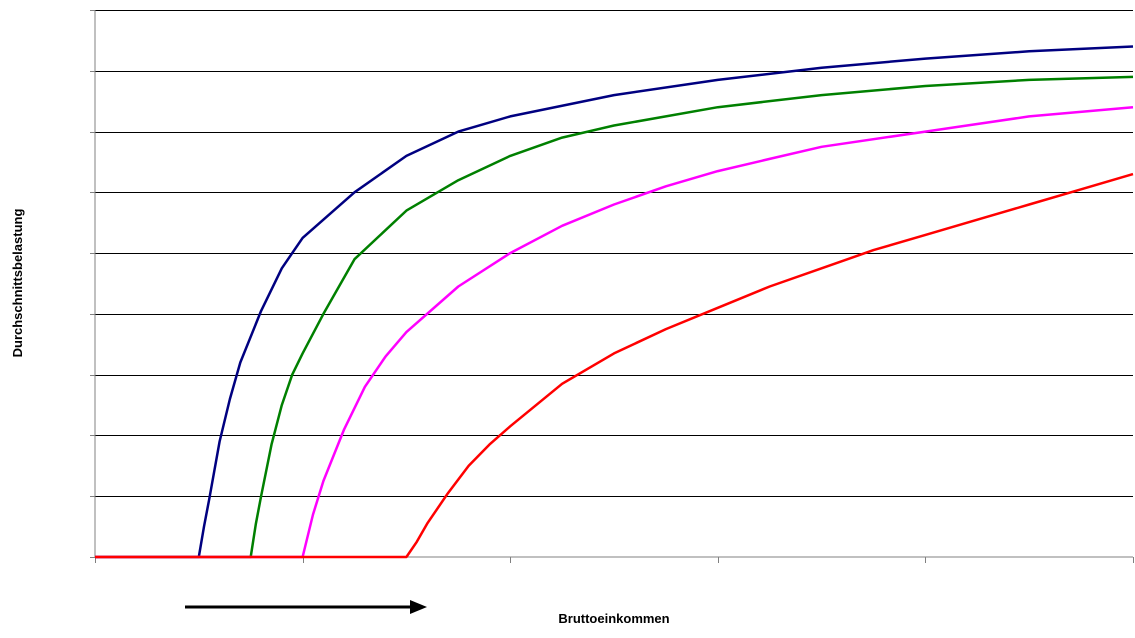 This screenshot has width=1135, height=638. I want to click on x-axis-title: Bruttoeinkommen, so click(613, 618).